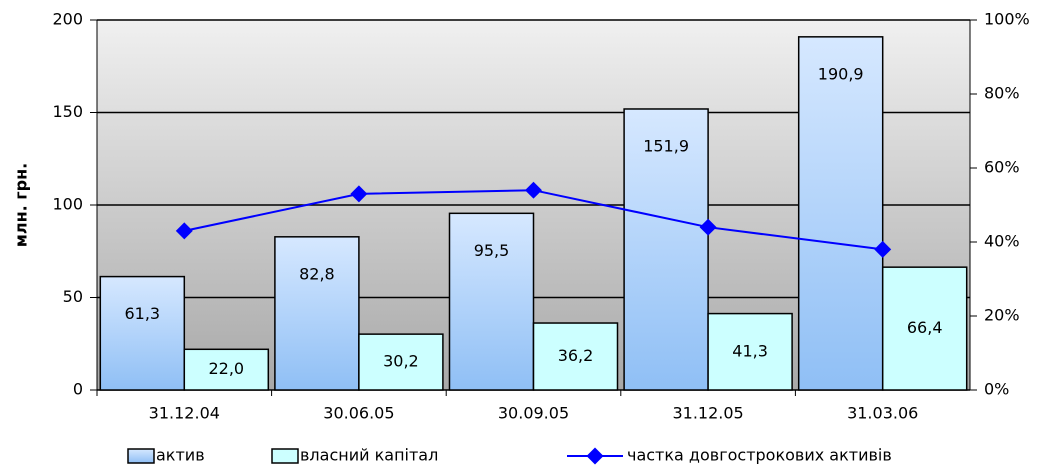 Image resolution: width=1056 pixels, height=472 pixels. I want to click on data-label: 61,3, so click(142, 313).